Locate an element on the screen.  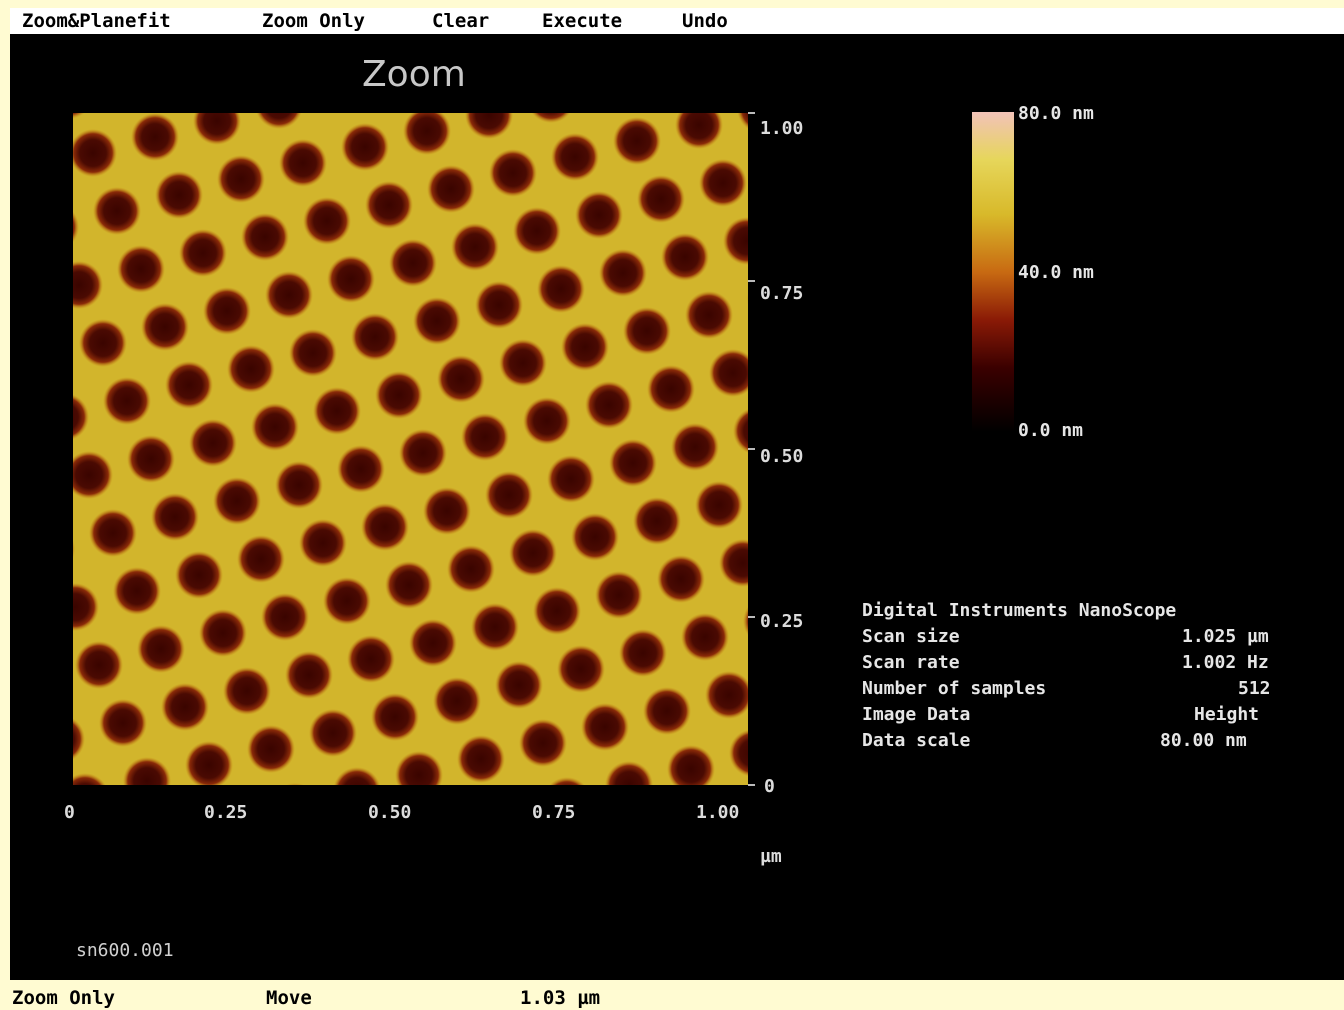
y-tick-label: 0.75 is located at coordinates (782, 293).